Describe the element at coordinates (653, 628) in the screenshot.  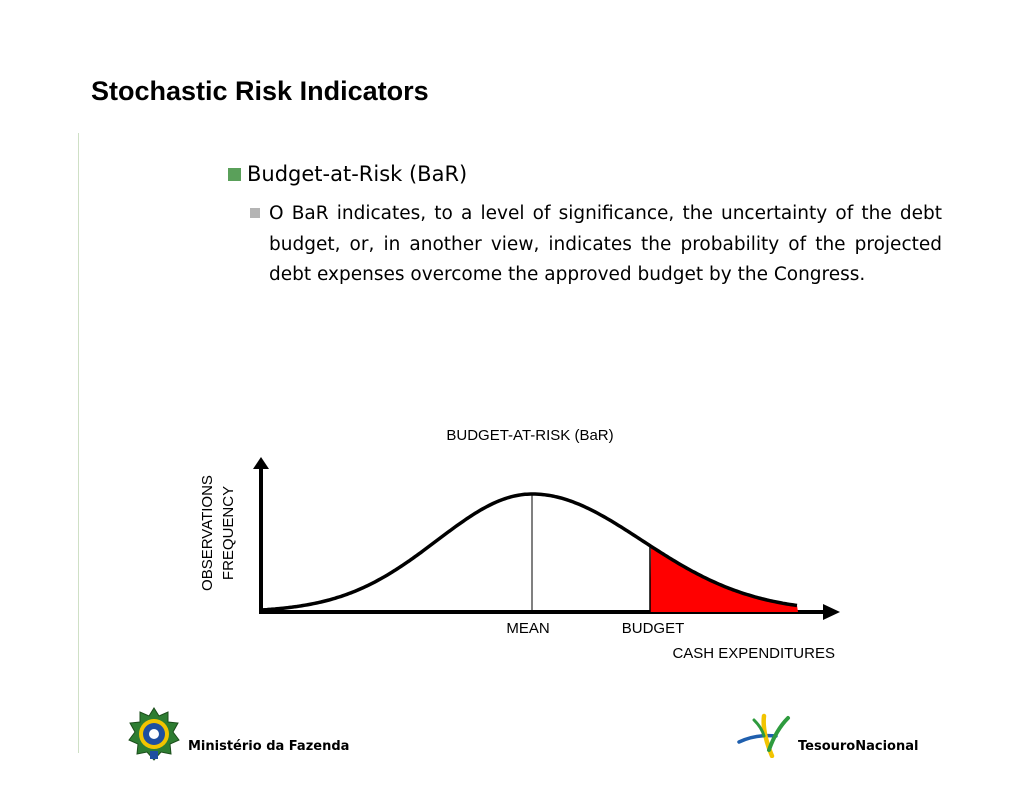
I see `budget-label: BUDGET` at that location.